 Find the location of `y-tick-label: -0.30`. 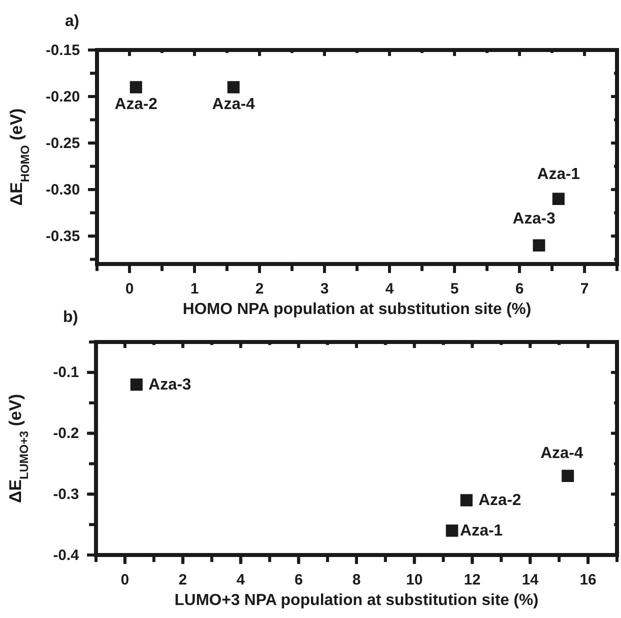

y-tick-label: -0.30 is located at coordinates (63, 189).